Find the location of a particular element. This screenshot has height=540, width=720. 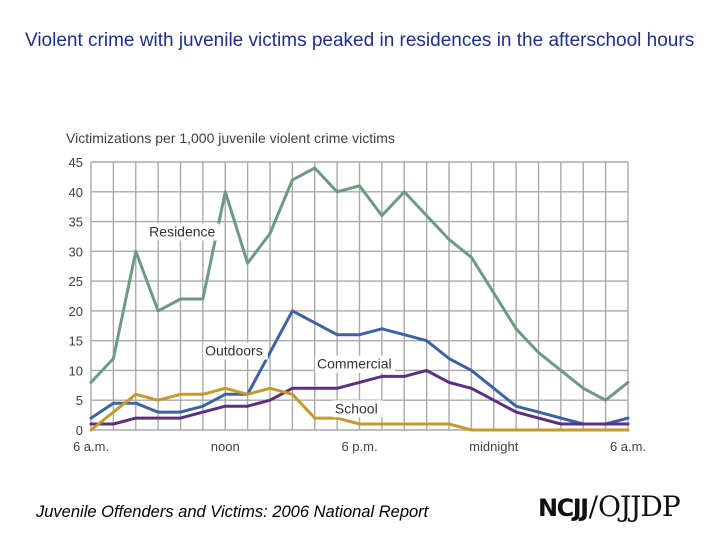

y-tick-label: 0 is located at coordinates (79, 430).